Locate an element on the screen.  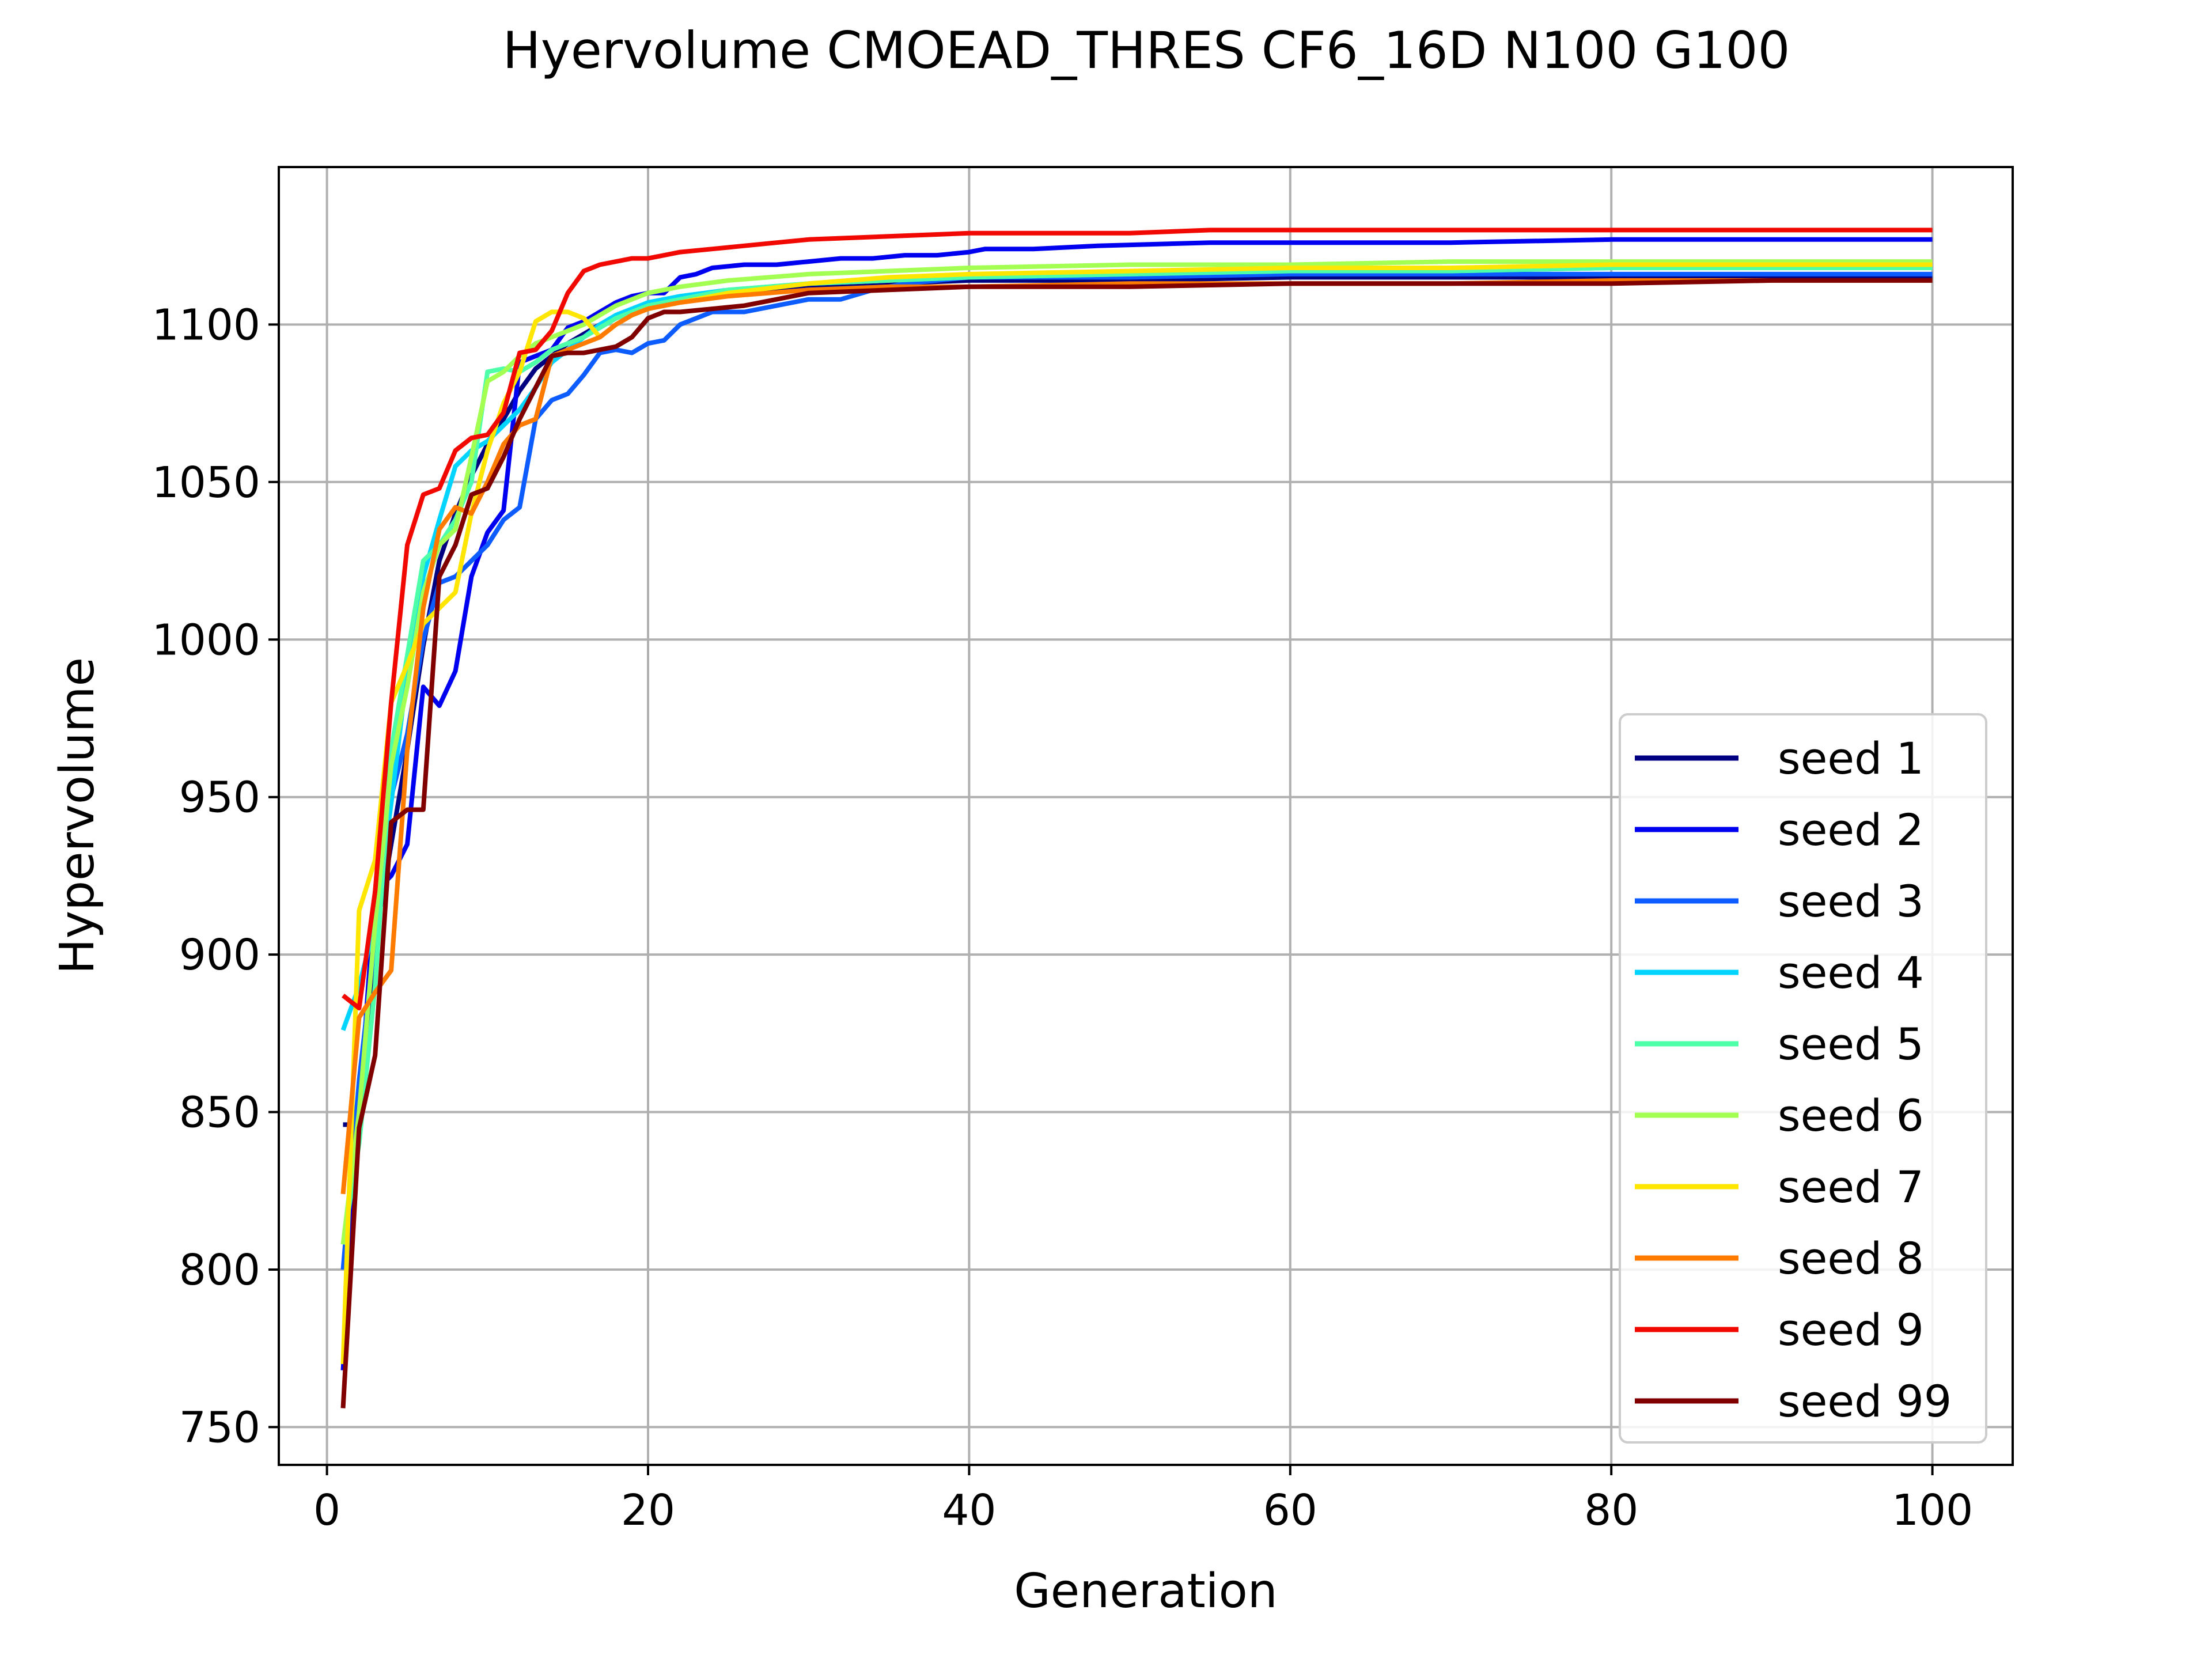
legend-label: seed 6 is located at coordinates (1851, 1115).